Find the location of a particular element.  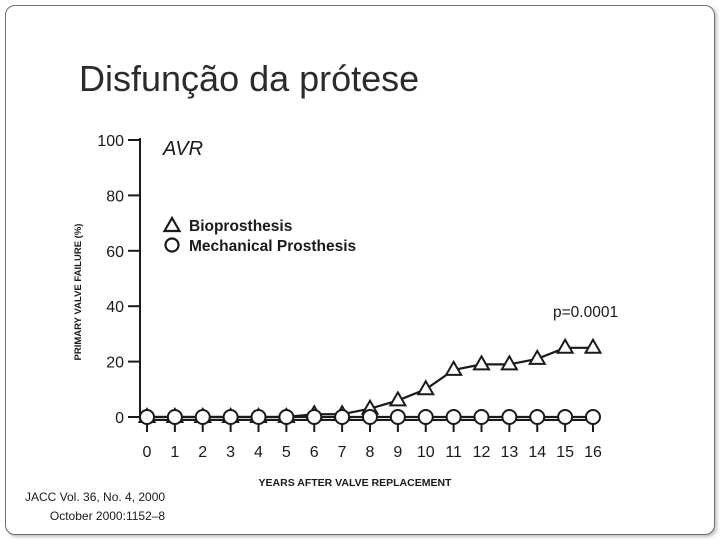

p-value-annotation: p=0.0001 is located at coordinates (585, 312).